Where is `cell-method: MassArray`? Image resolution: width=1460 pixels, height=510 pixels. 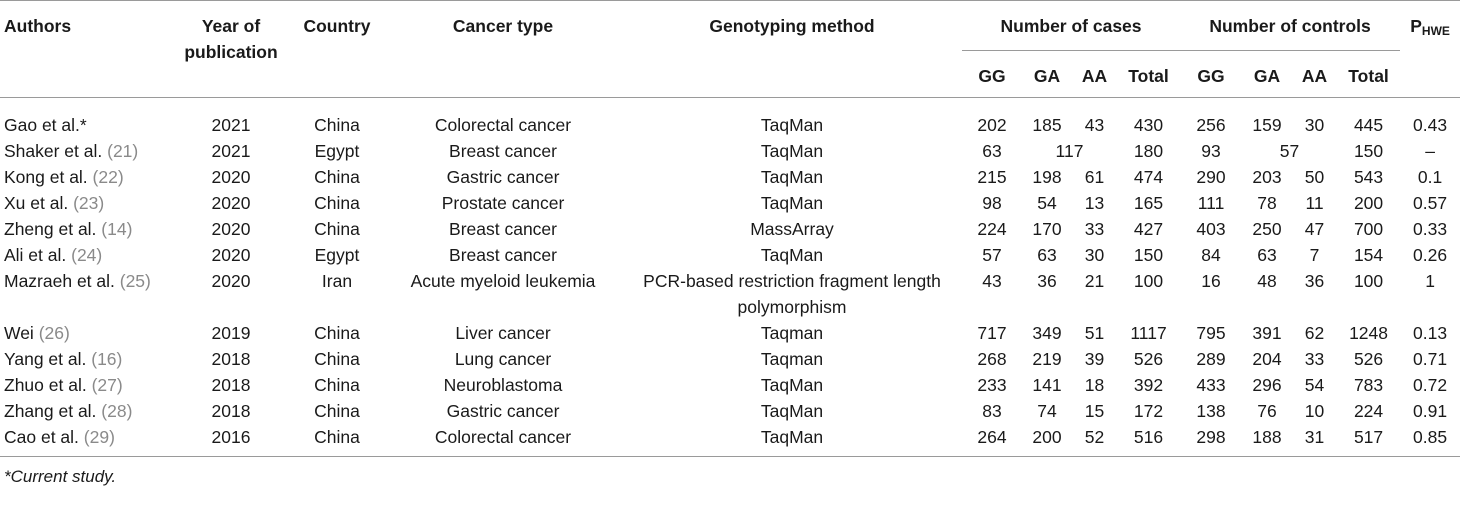
cell-method: MassArray is located at coordinates (792, 229).